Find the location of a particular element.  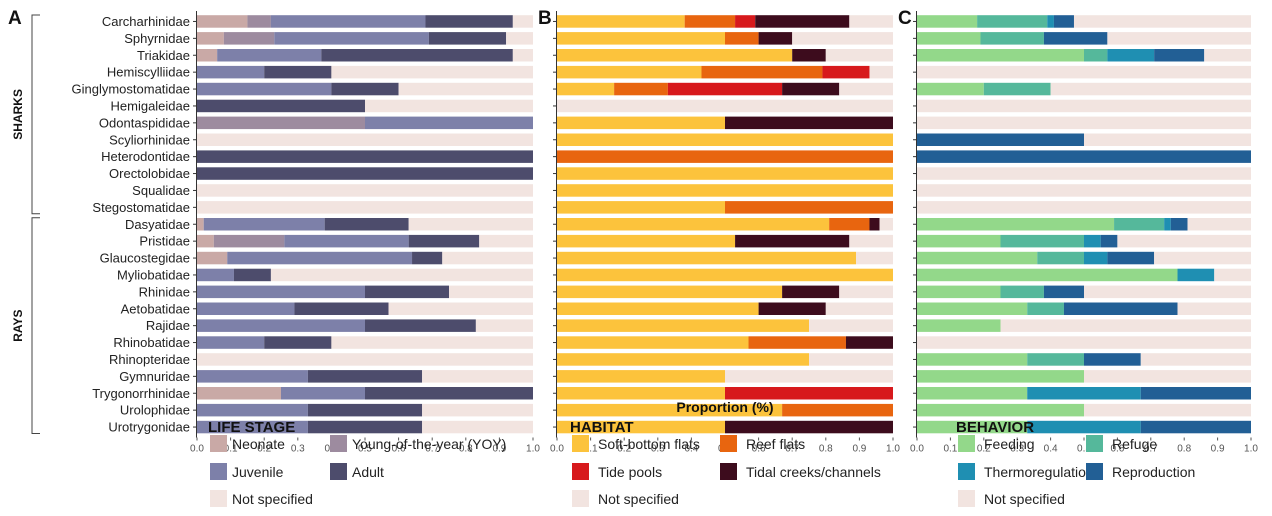

legend-item-label: Juvenile is located at coordinates (258, 472).